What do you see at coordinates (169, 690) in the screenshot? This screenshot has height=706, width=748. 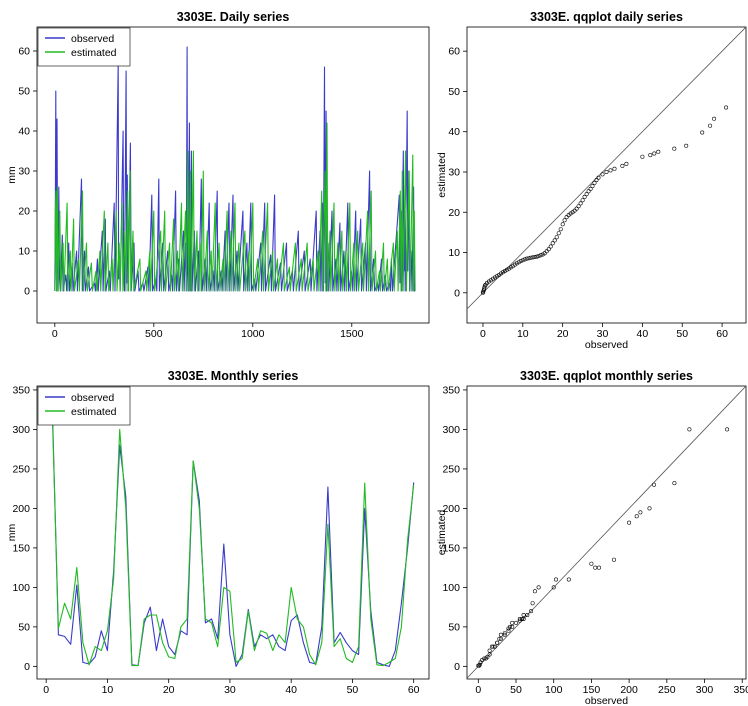 I see `x-tick-label: 20` at bounding box center [169, 690].